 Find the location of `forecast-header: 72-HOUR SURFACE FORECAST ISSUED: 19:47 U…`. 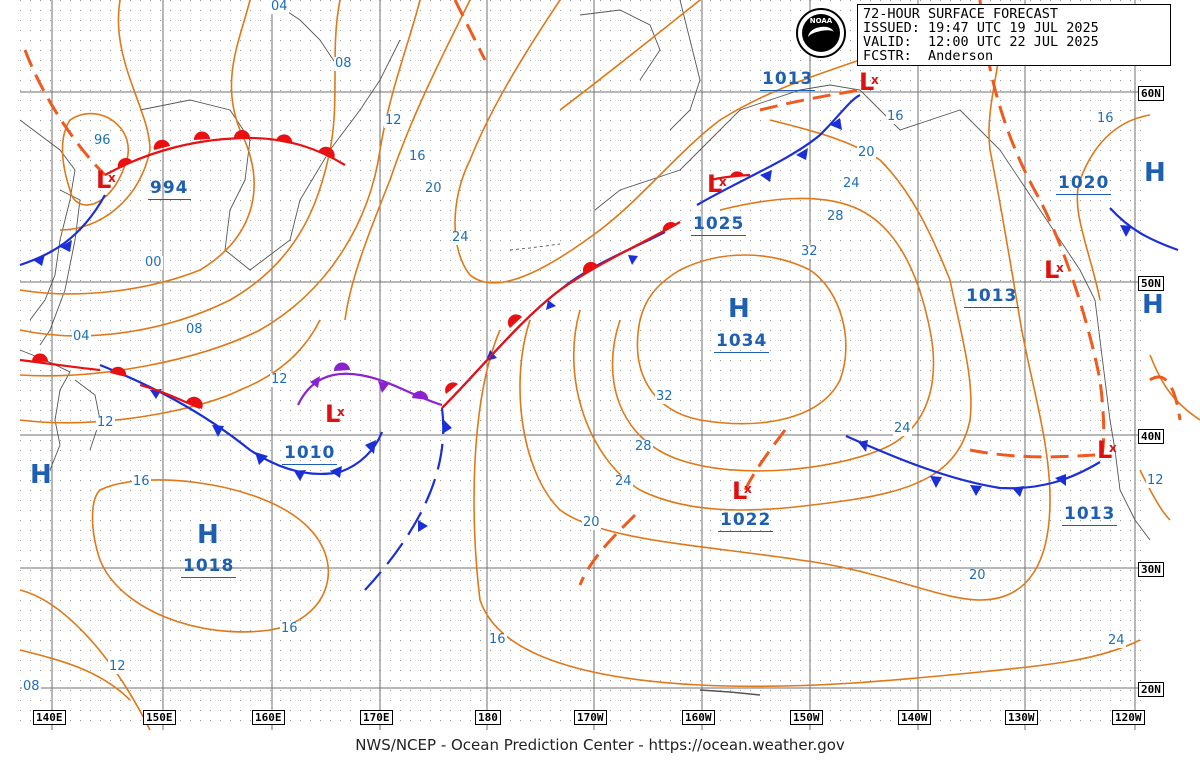

forecast-header: 72-HOUR SURFACE FORECAST ISSUED: 19:47 U… is located at coordinates (1014, 35).